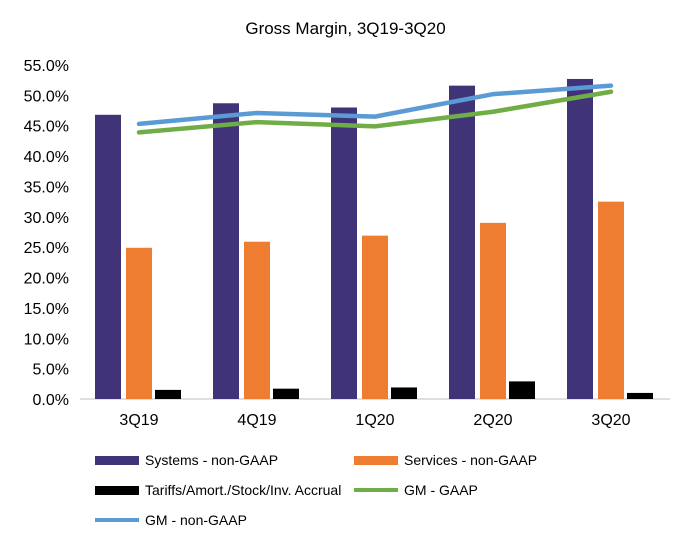 This screenshot has width=691, height=546. I want to click on y-tick-label: 15.0%, so click(46, 309).